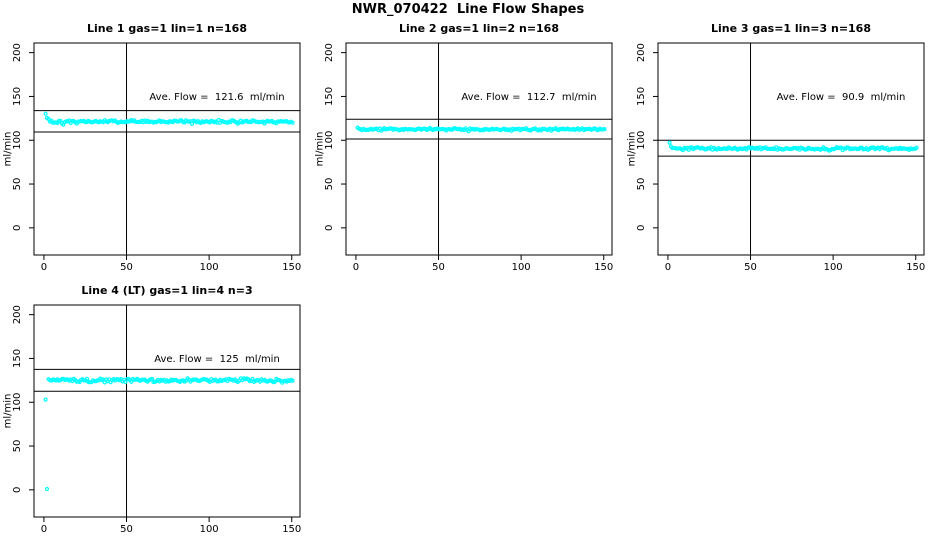 This screenshot has width=936, height=540. Describe the element at coordinates (790, 28) in the screenshot. I see `subplot-title-line-3: Line 3 gas=1 lin=3 n=168` at that location.